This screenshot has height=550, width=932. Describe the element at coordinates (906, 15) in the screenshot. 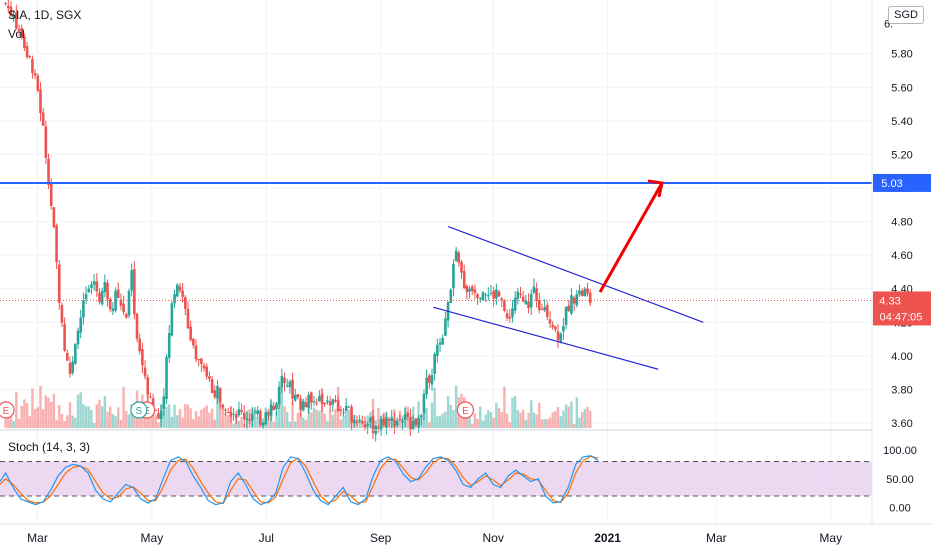

I see `currency-button: SGD` at that location.